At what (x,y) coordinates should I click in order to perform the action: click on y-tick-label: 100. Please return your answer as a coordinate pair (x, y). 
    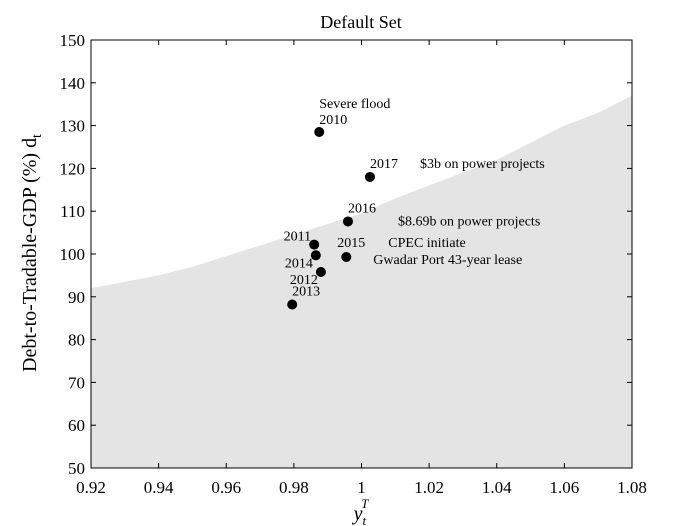
    Looking at the image, I should click on (73, 254).